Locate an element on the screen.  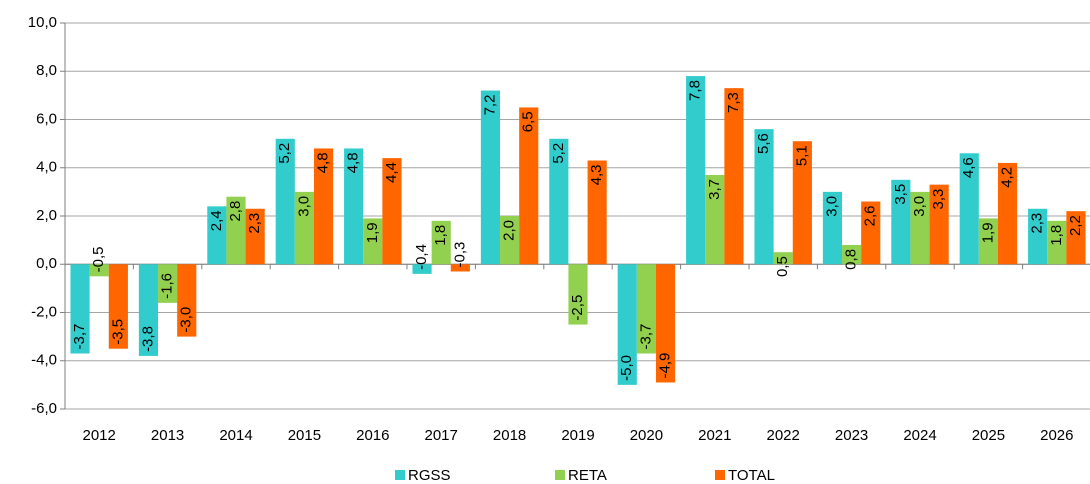
data-label: 7,2 is located at coordinates (489, 105).